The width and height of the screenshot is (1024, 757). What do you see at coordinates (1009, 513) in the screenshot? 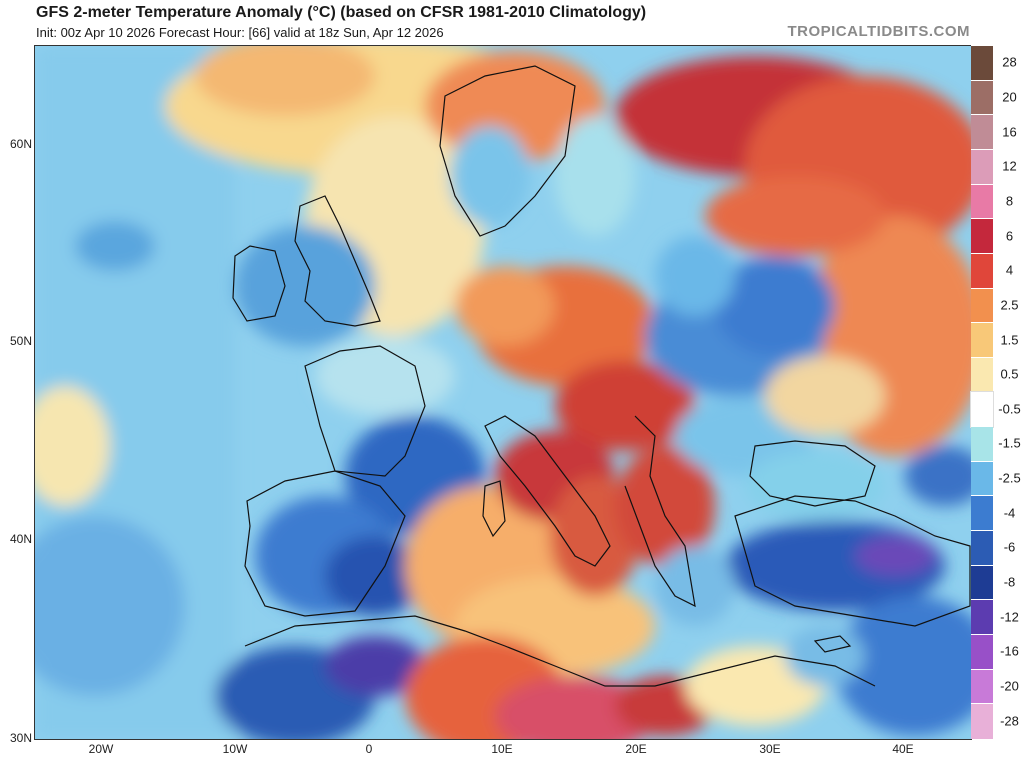
I see `legend-label: -4` at bounding box center [1009, 513].